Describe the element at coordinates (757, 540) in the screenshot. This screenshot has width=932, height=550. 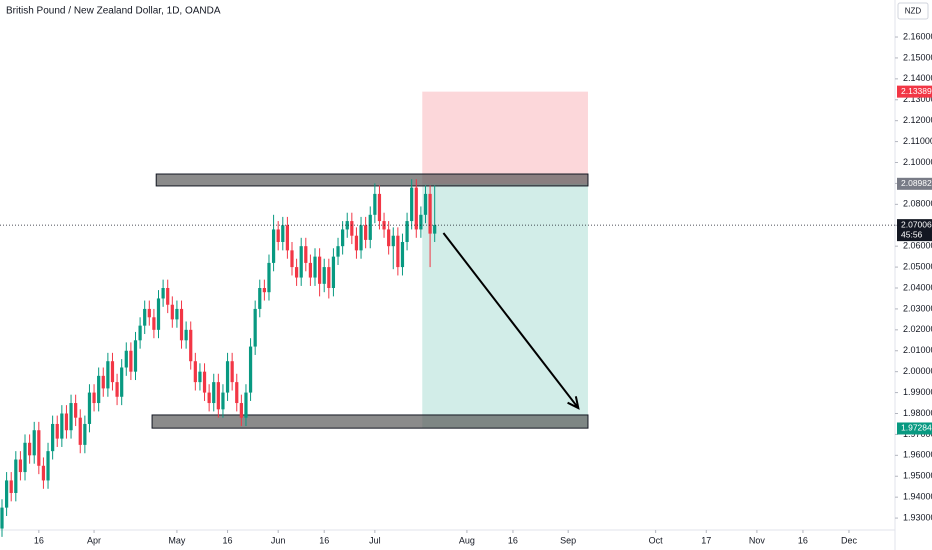
I see `x-tick-label: Nov` at that location.